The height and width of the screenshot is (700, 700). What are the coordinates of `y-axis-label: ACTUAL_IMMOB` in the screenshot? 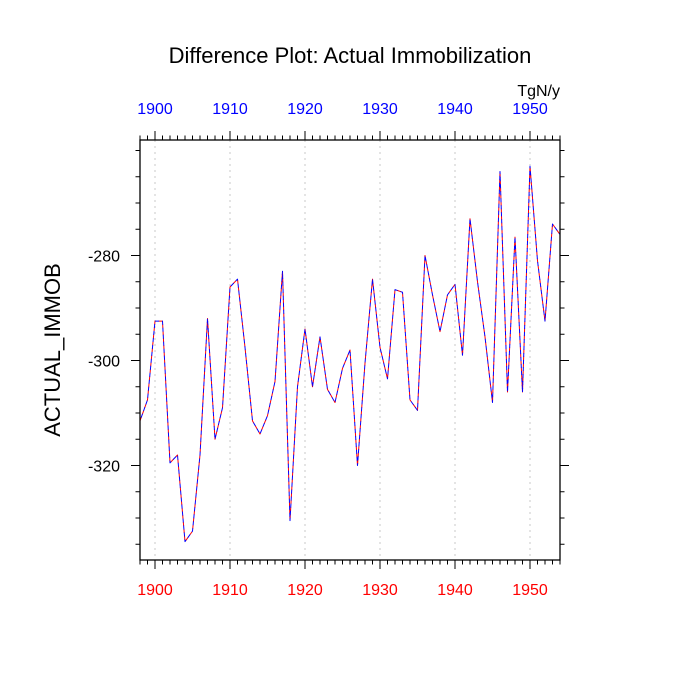 It's located at (52, 350).